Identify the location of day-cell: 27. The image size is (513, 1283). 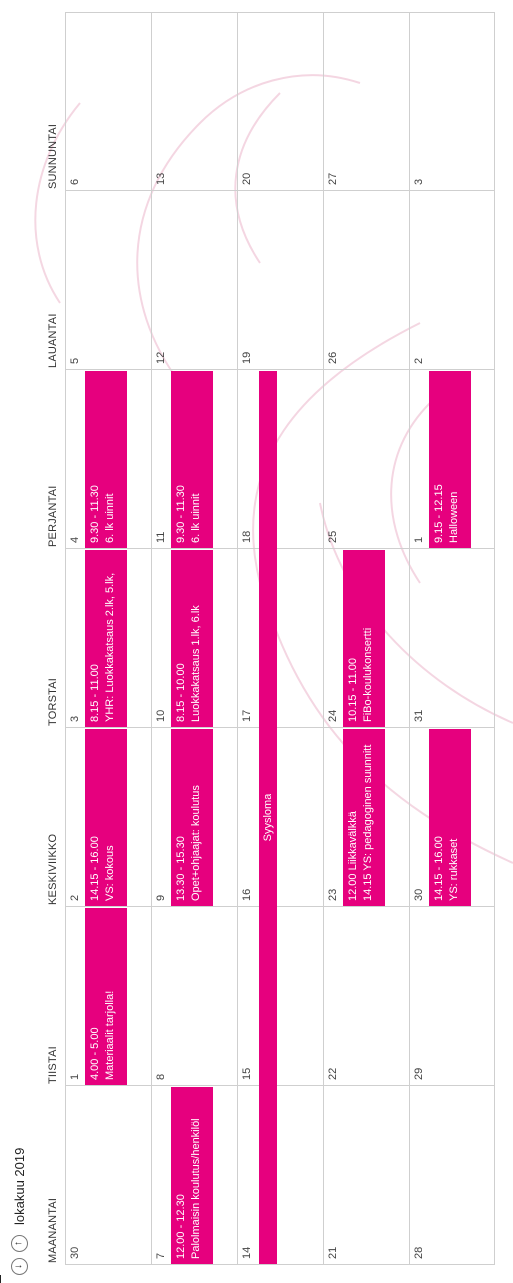
(366, 101).